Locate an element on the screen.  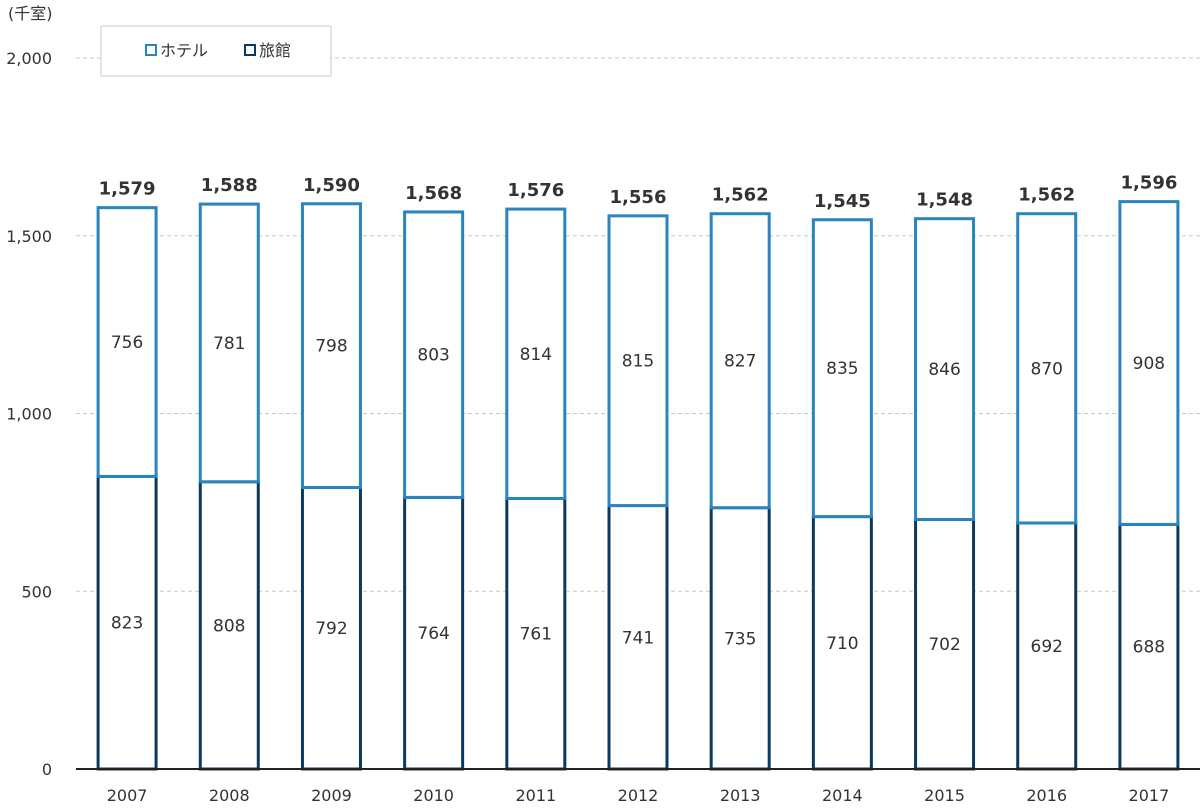
y-axis-unit-label: (千室) is located at coordinates (30, 13).